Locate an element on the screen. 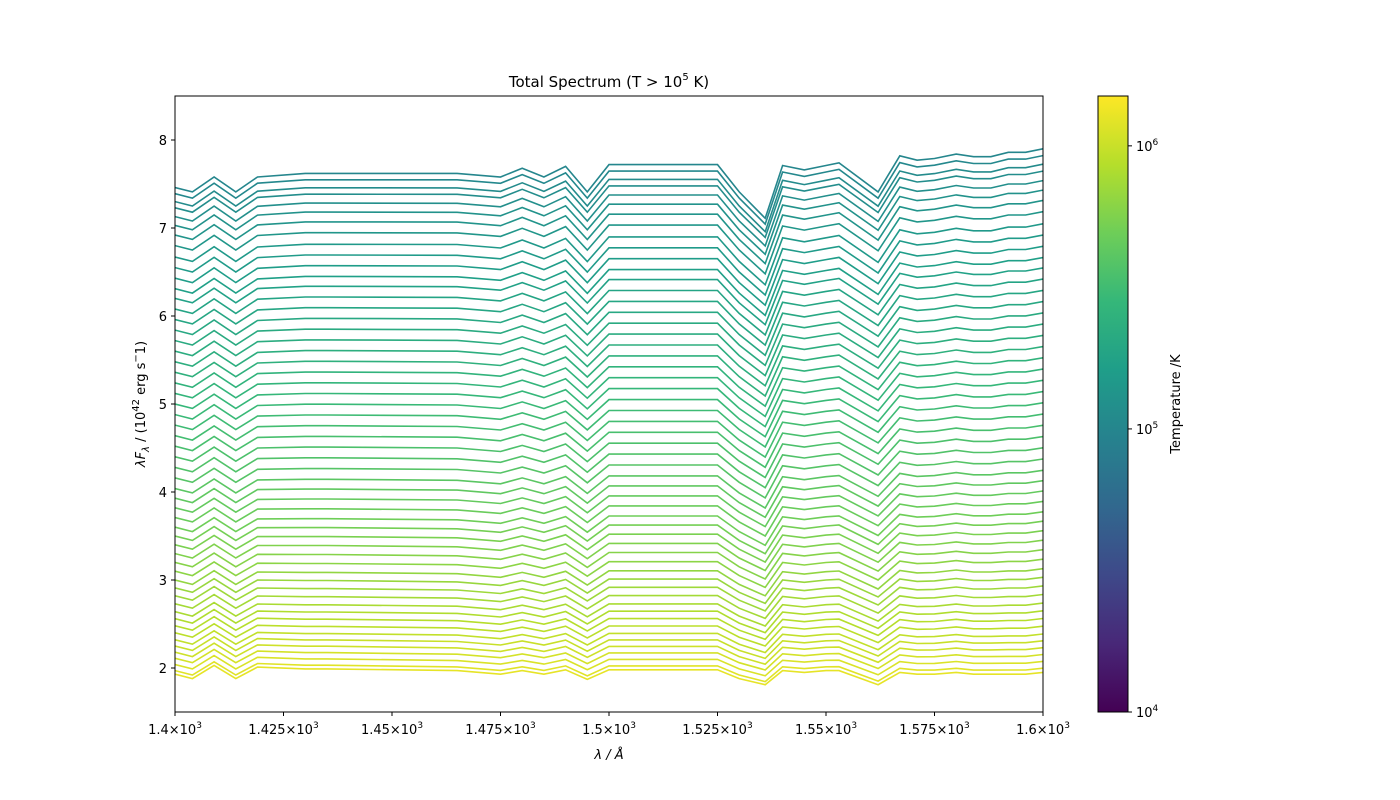 The height and width of the screenshot is (800, 1400). chart-title: Total Spectrum (T > 105 K) is located at coordinates (608, 81).